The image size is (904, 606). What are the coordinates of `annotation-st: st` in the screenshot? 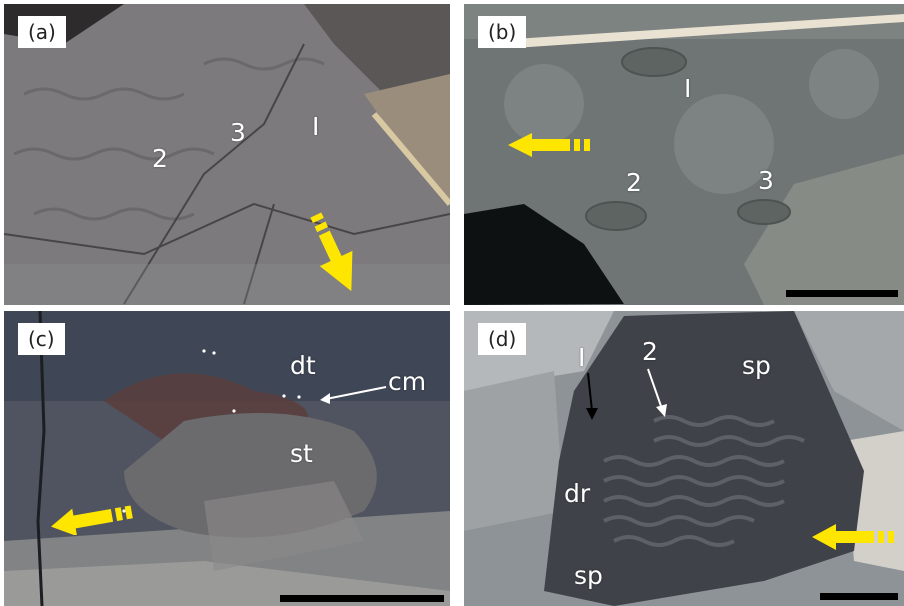 It's located at (301, 453).